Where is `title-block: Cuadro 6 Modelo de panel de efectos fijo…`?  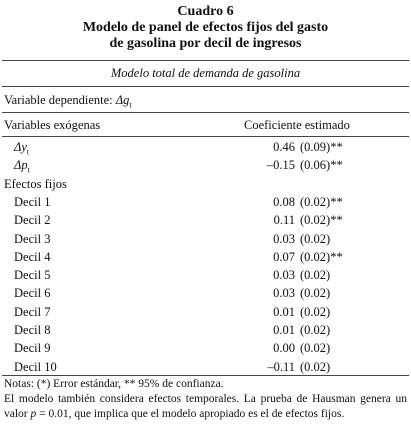
title-block: Cuadro 6 Modelo de panel de efectos fijo… is located at coordinates (205, 28).